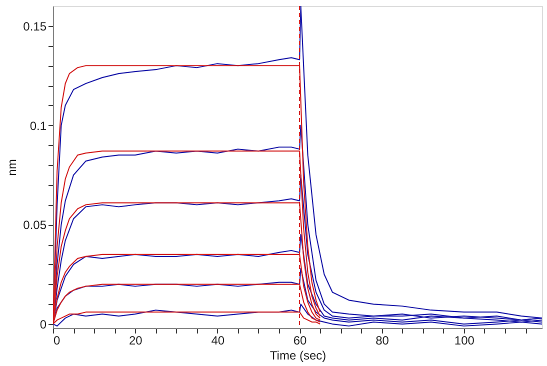 The width and height of the screenshot is (547, 366). I want to click on x-tick-label: 0, so click(57, 341).